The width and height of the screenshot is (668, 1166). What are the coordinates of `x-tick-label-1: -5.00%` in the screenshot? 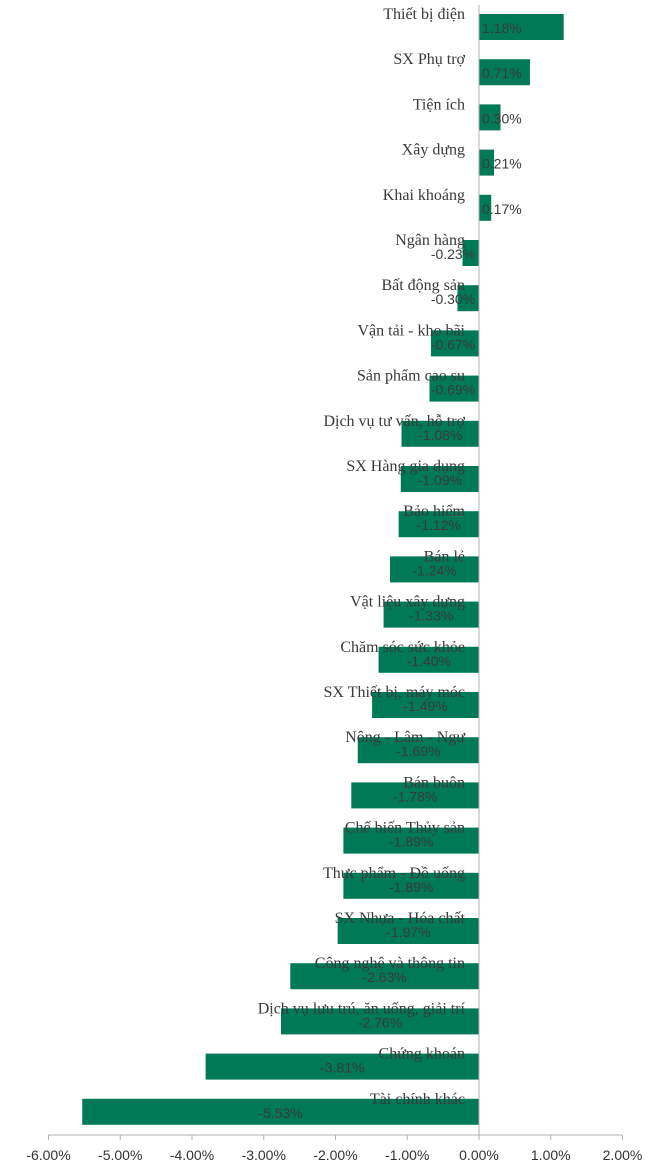 It's located at (120, 1155).